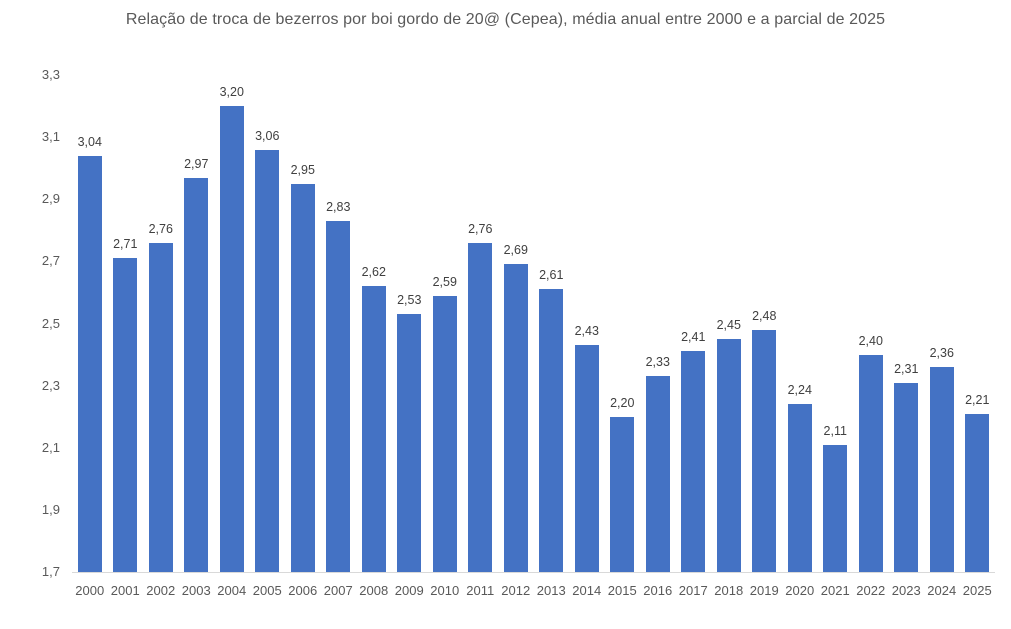 The height and width of the screenshot is (629, 1011). Describe the element at coordinates (50, 74) in the screenshot. I see `y-tick-label: 3,3` at that location.